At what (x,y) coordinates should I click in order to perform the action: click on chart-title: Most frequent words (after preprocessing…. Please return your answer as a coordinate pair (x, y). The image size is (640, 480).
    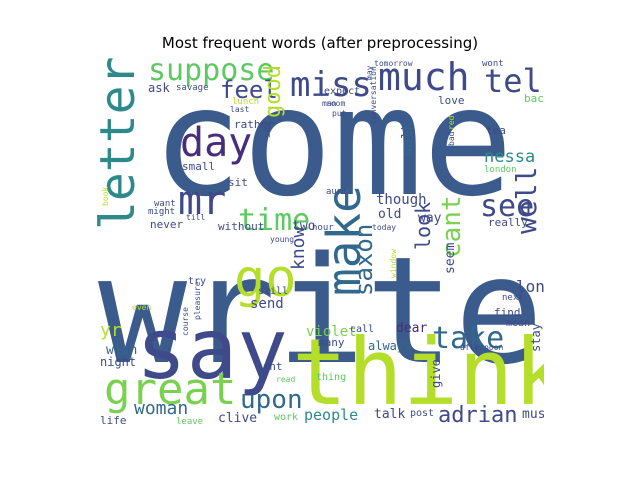
    Looking at the image, I should click on (320, 43).